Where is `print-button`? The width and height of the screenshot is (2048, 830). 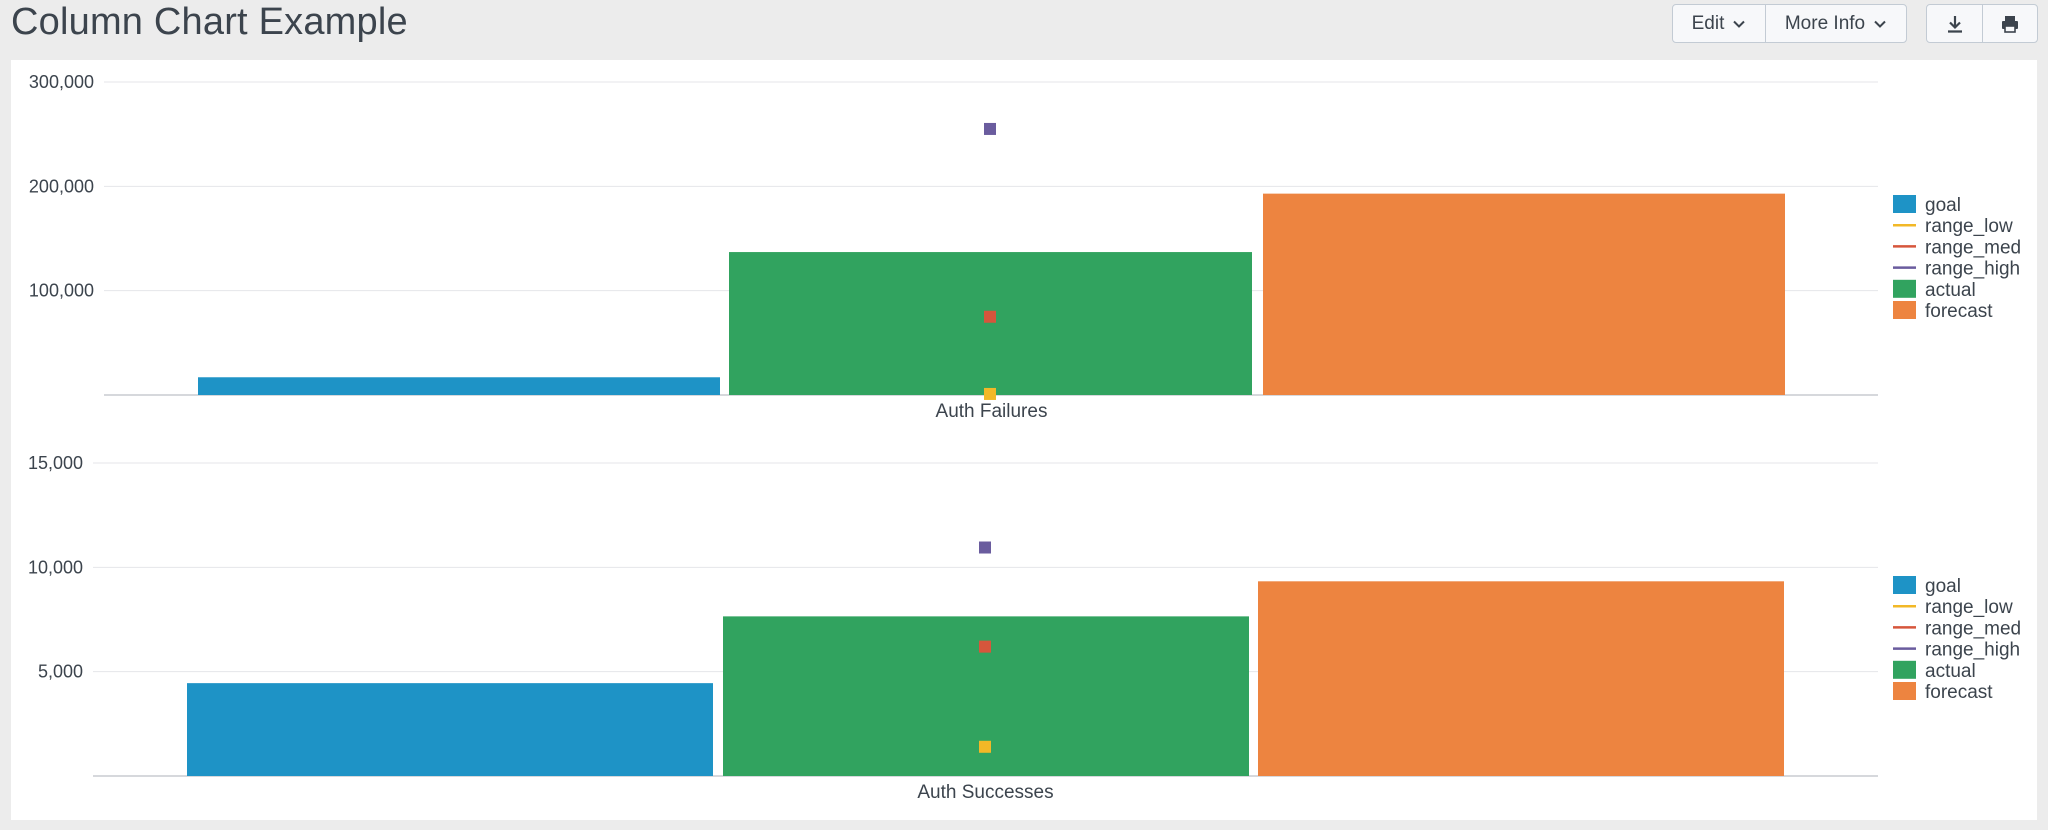
print-button is located at coordinates (2009, 23).